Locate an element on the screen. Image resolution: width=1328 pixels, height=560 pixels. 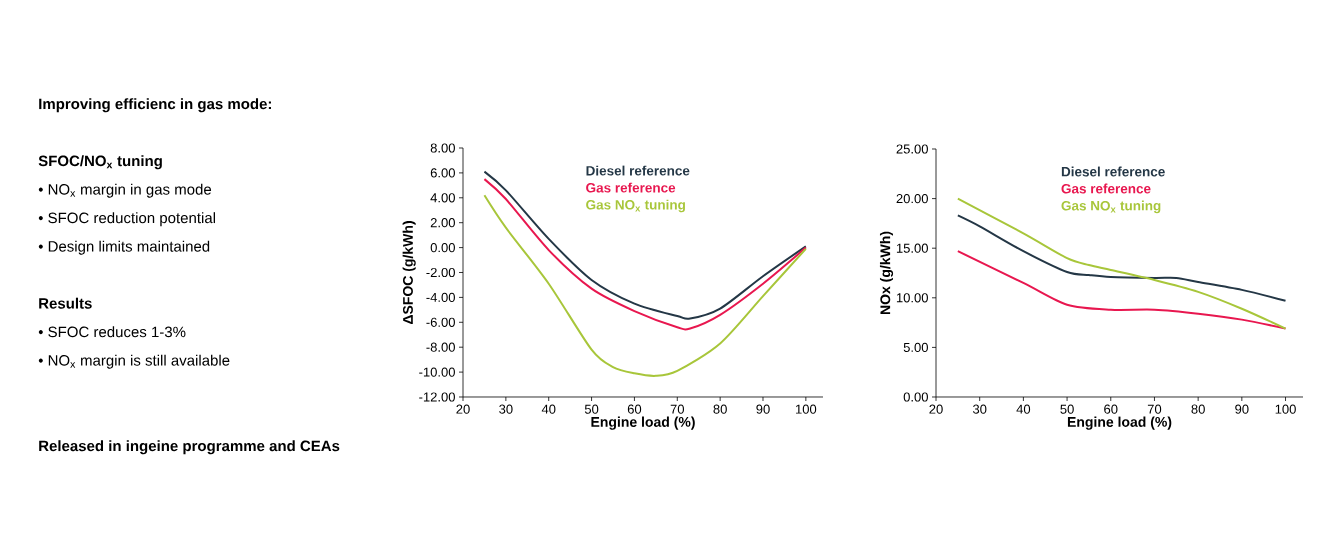
text: • SFOC reduces 1-3% is located at coordinates (112, 332).